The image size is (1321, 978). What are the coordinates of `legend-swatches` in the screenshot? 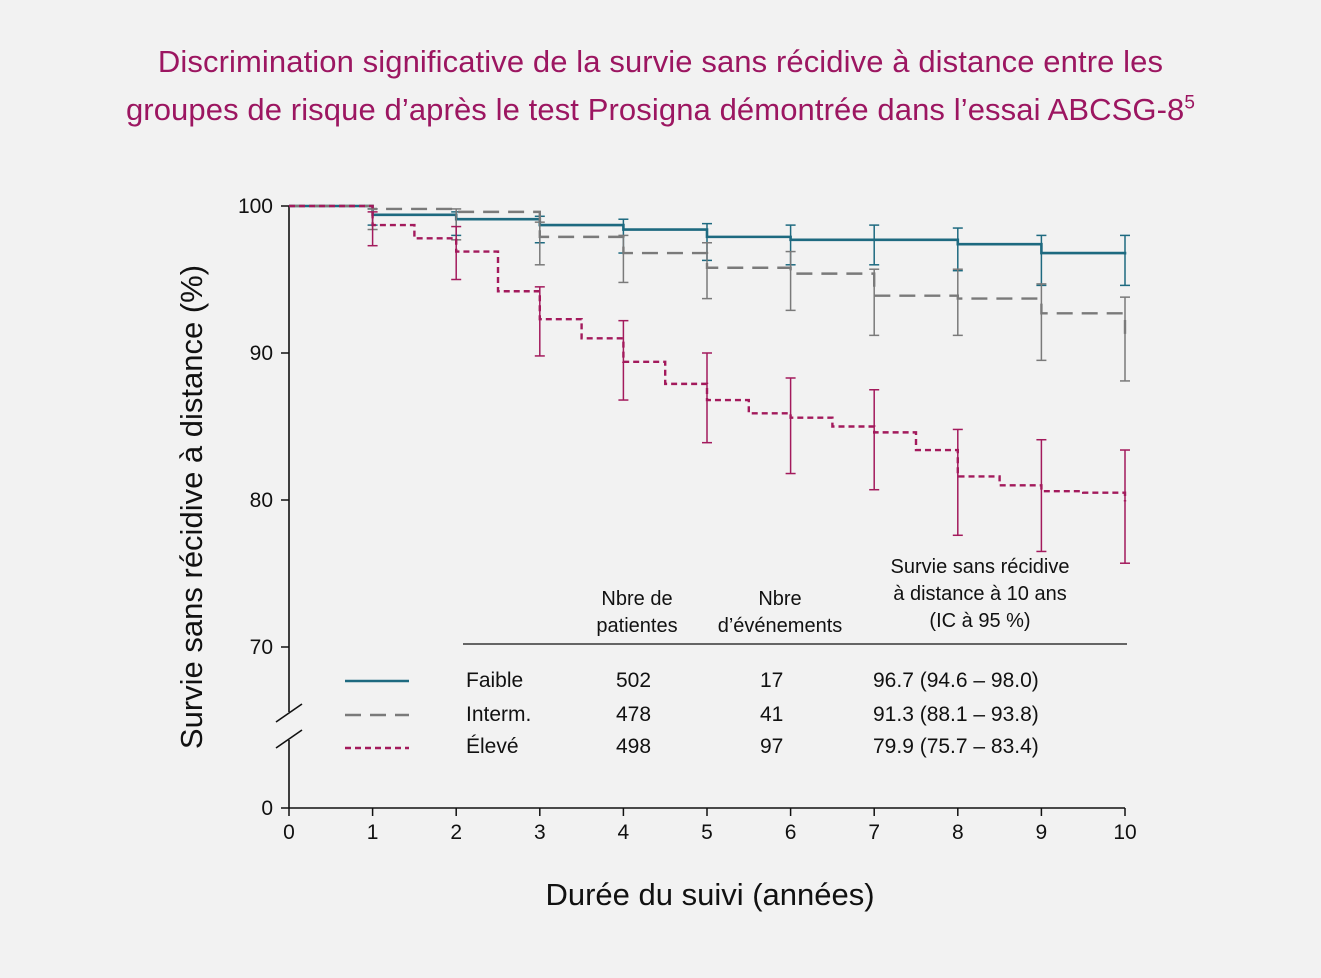 It's located at (377, 714).